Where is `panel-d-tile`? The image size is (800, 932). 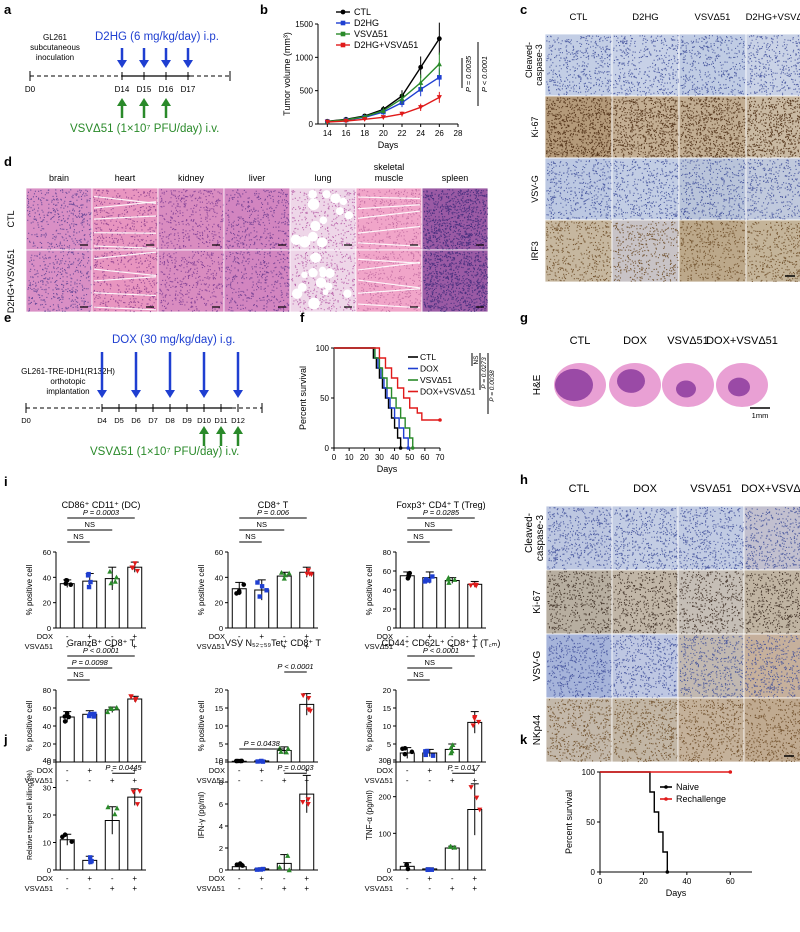 panel-d-tile is located at coordinates (191, 219).